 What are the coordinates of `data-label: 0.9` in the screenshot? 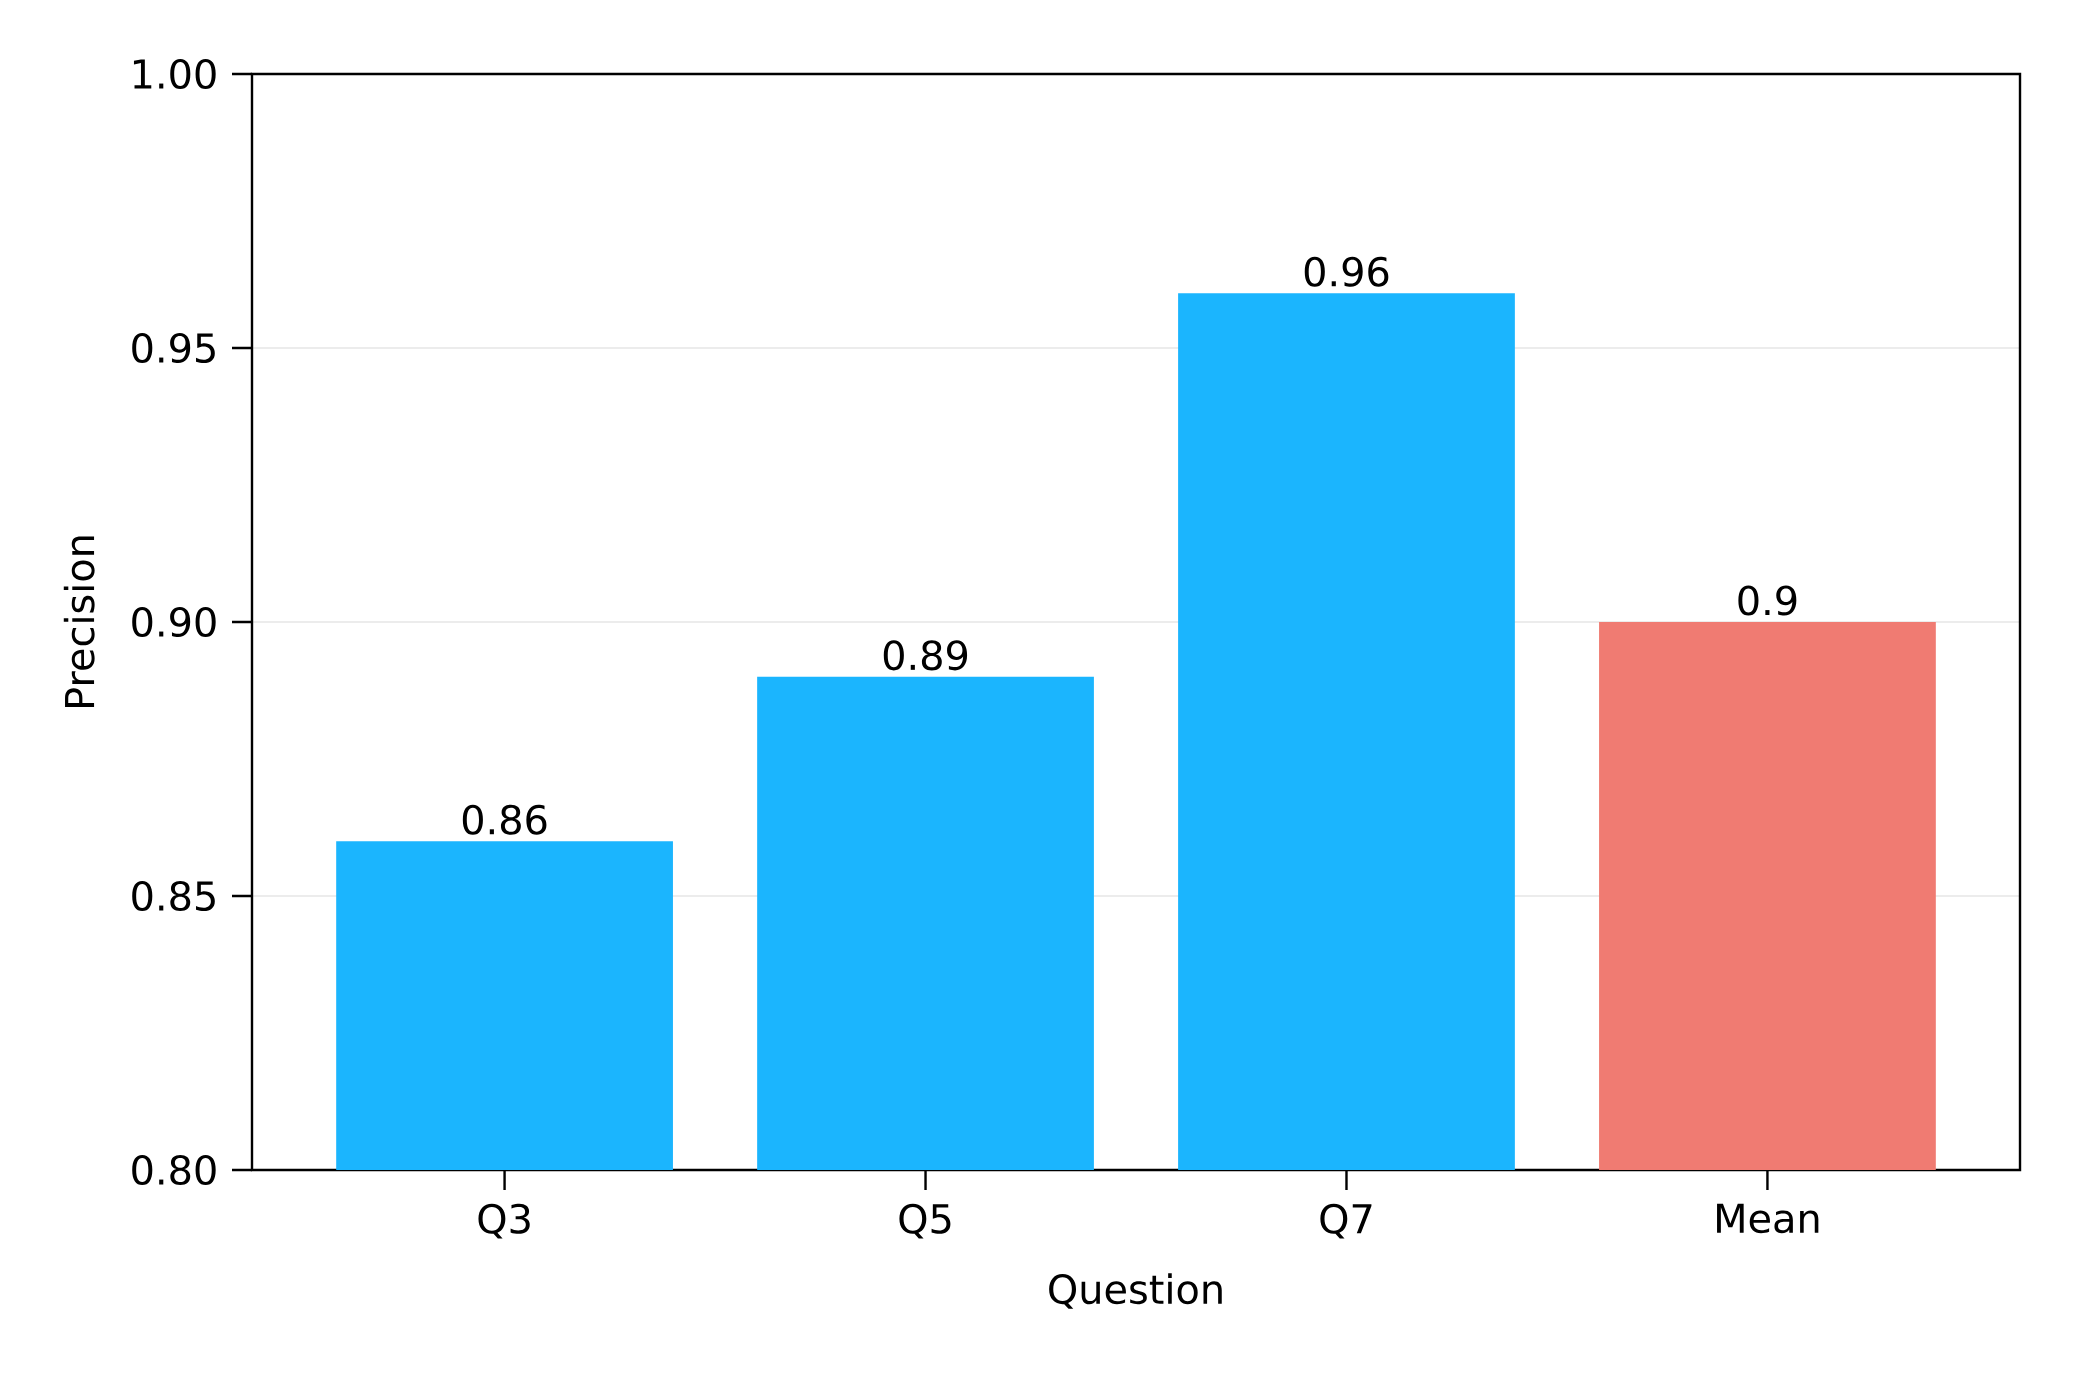 It's located at (1767, 600).